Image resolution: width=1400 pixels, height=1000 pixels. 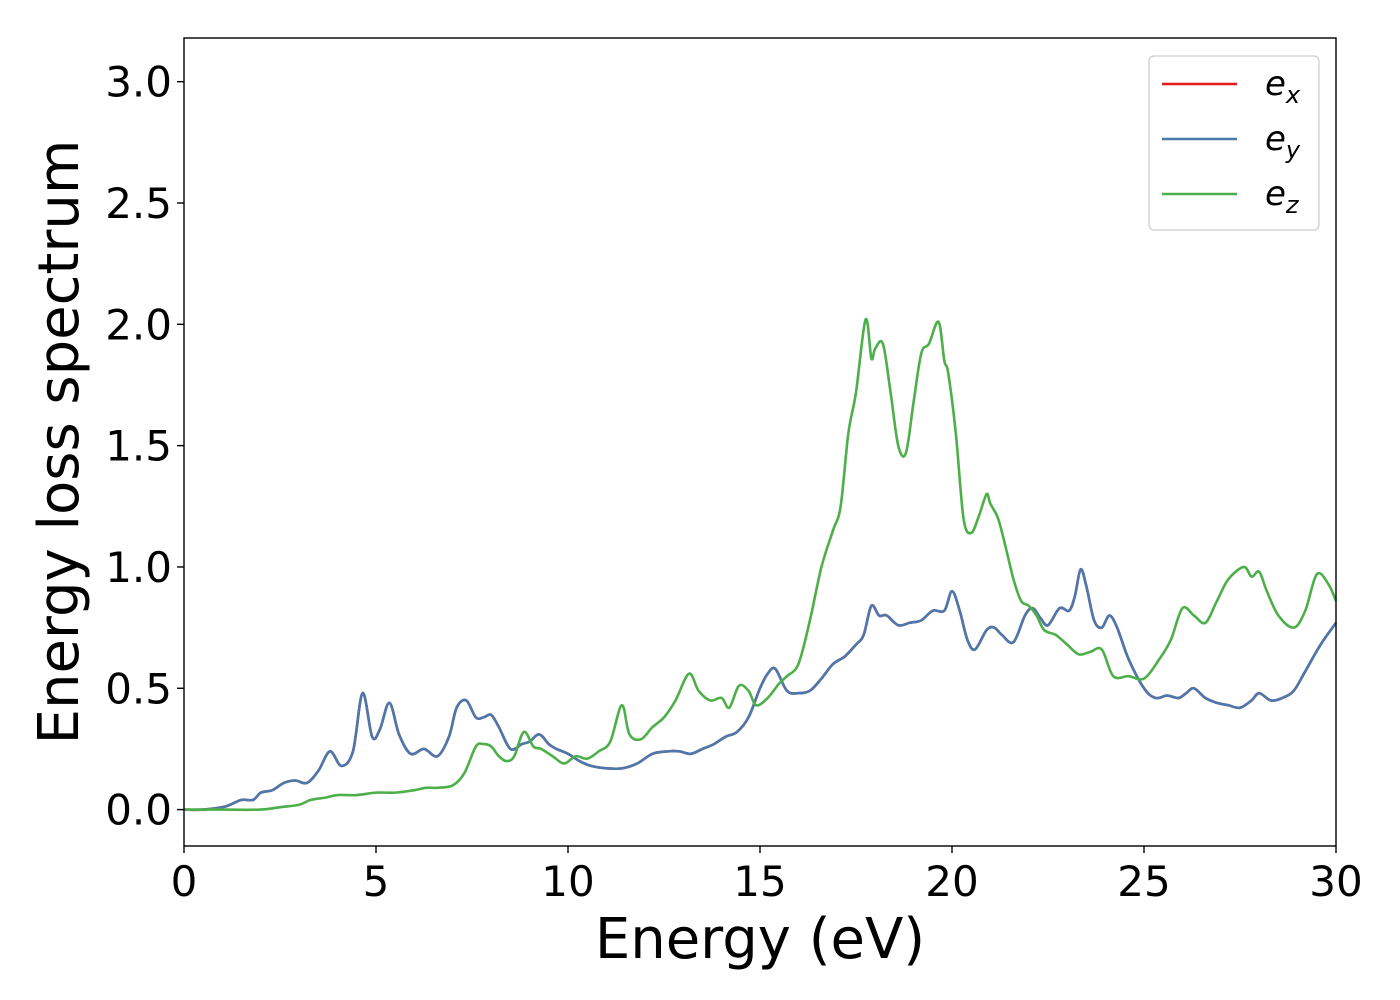 What do you see at coordinates (138, 324) in the screenshot?
I see `y-tick-label: 2.0` at bounding box center [138, 324].